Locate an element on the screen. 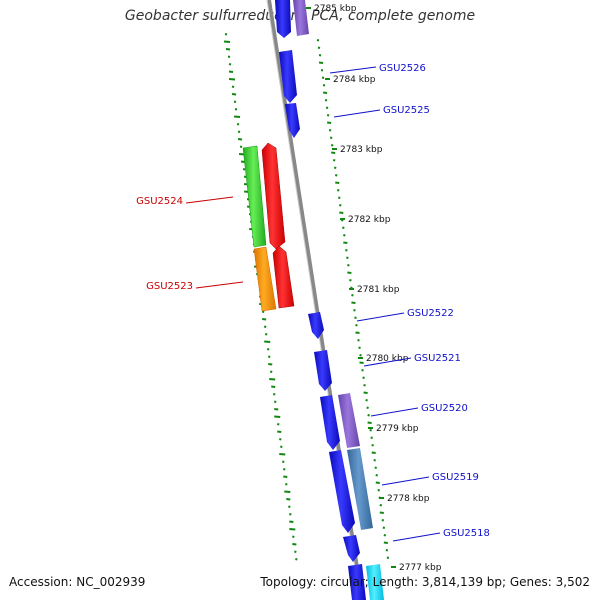 The image size is (600, 600). gene-label-gsu2523: GSU2523 is located at coordinates (169, 286).